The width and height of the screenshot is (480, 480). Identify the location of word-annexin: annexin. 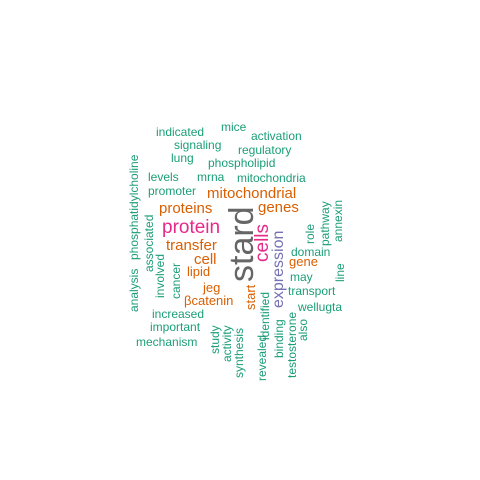
(338, 221).